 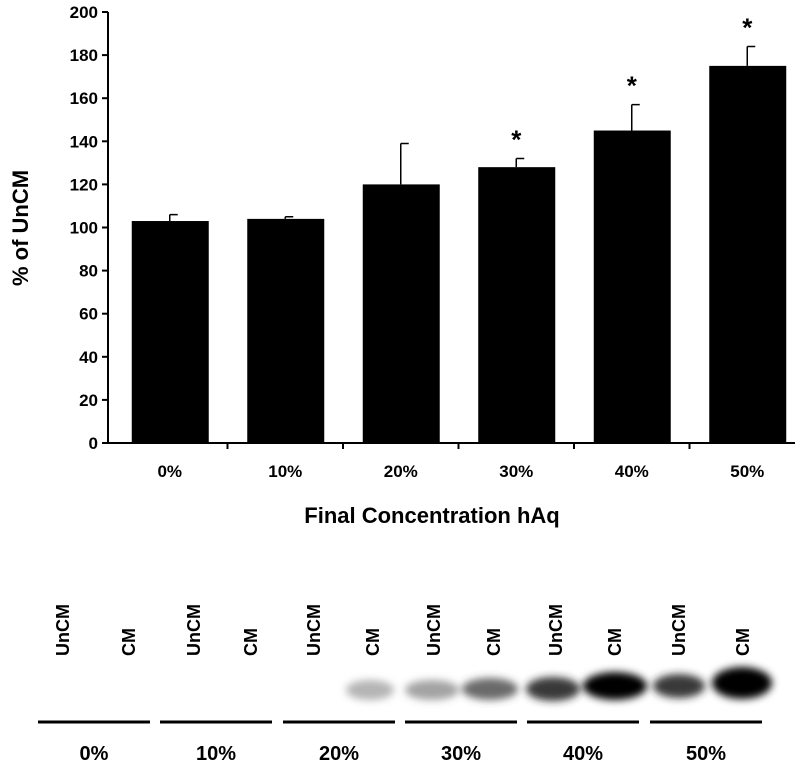 What do you see at coordinates (84, 184) in the screenshot?
I see `y-tick-label: 120` at bounding box center [84, 184].